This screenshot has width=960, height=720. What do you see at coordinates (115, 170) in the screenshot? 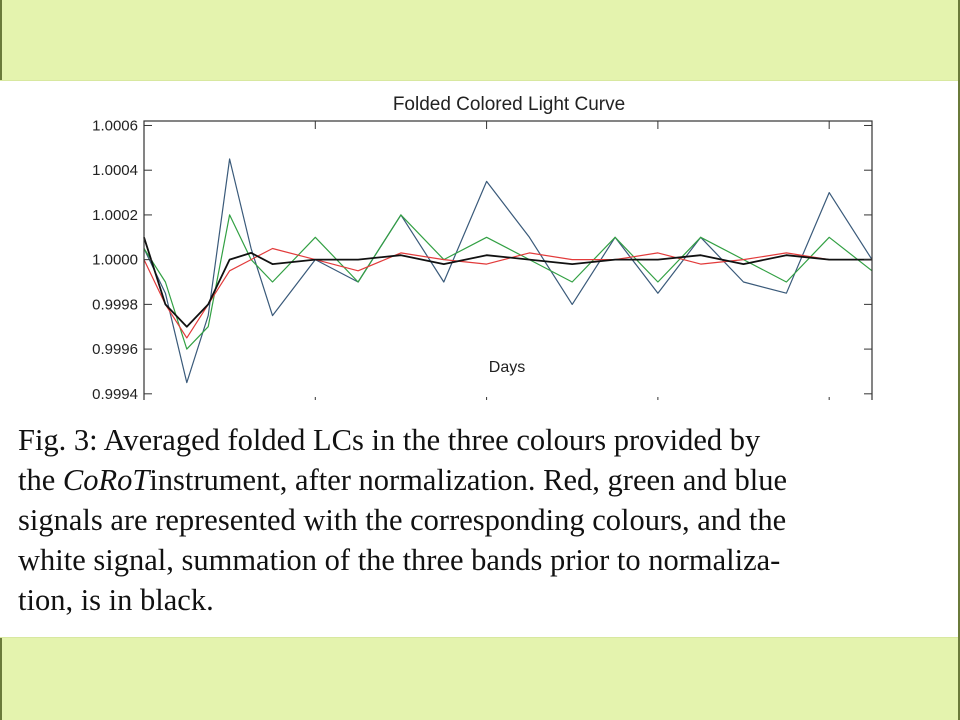
I see `y-tick-label: 1.0004` at bounding box center [115, 170].